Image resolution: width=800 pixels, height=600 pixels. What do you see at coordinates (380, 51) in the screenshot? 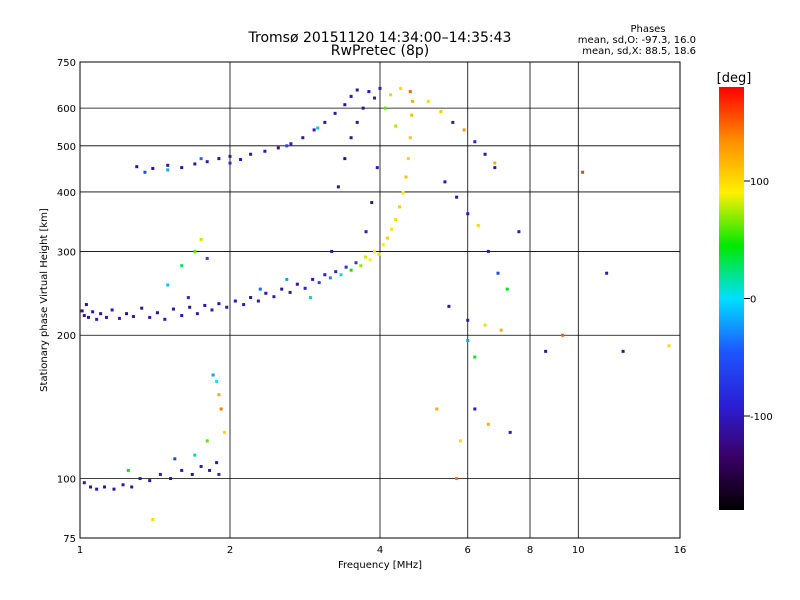
I see `chart-subtitle: RwPretec (8p)` at bounding box center [380, 51].